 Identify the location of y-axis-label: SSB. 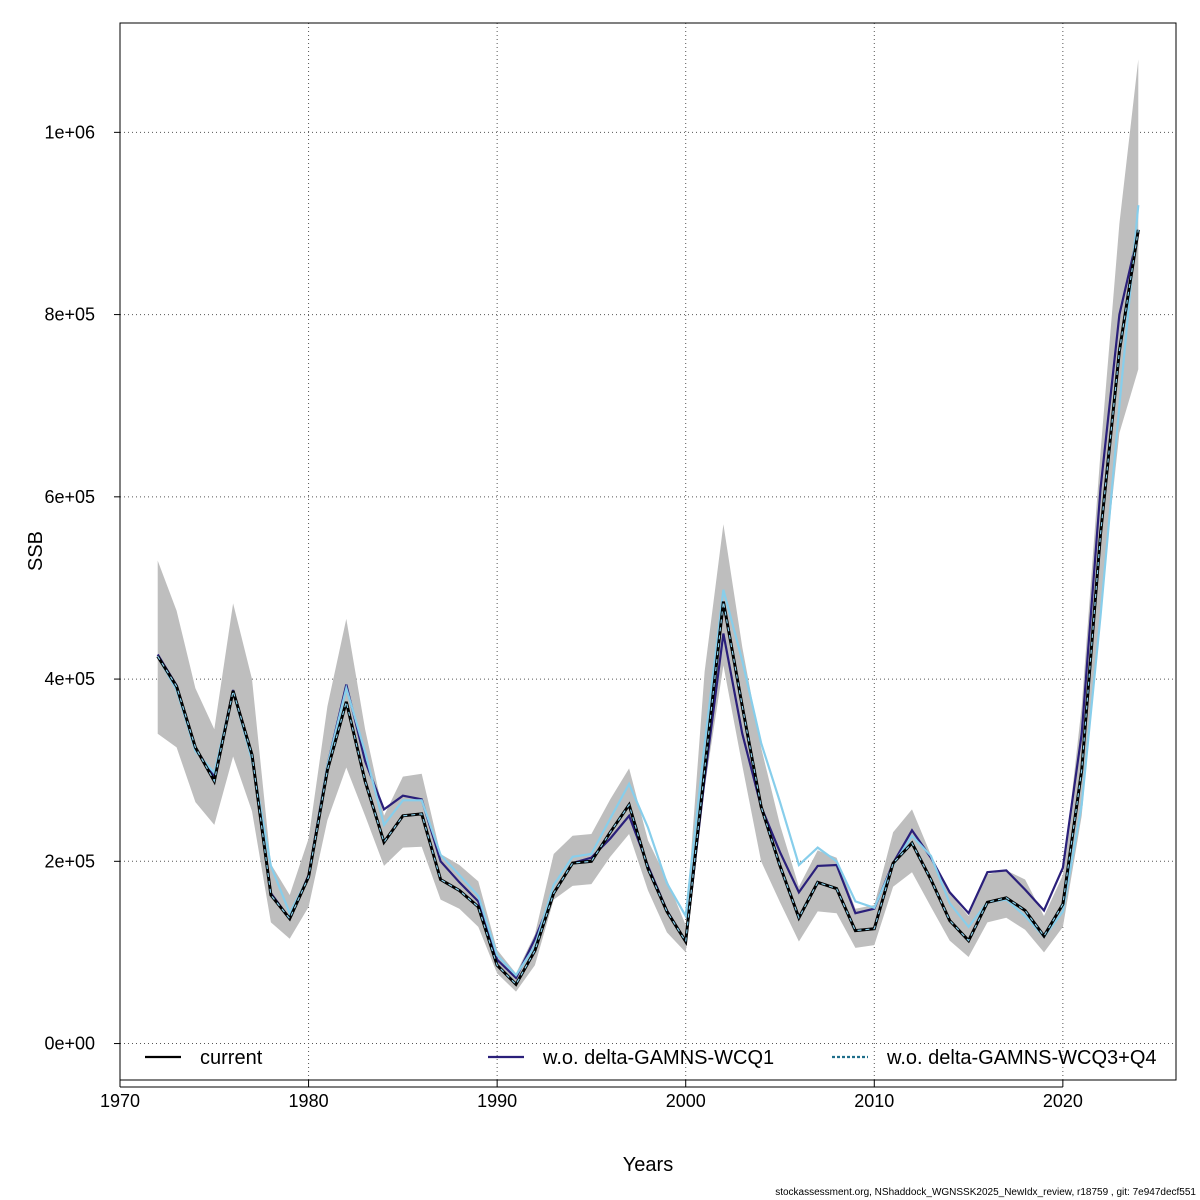
(36, 551).